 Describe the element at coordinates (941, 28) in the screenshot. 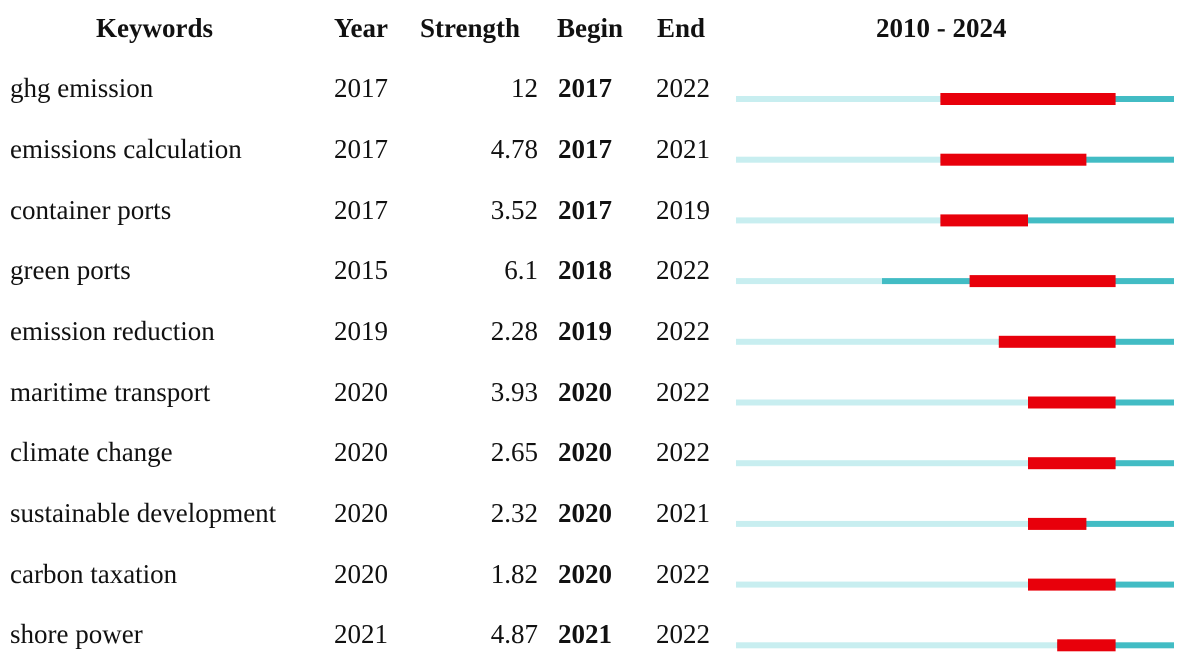

I see `header-timeline-range: 2010 - 2024` at that location.